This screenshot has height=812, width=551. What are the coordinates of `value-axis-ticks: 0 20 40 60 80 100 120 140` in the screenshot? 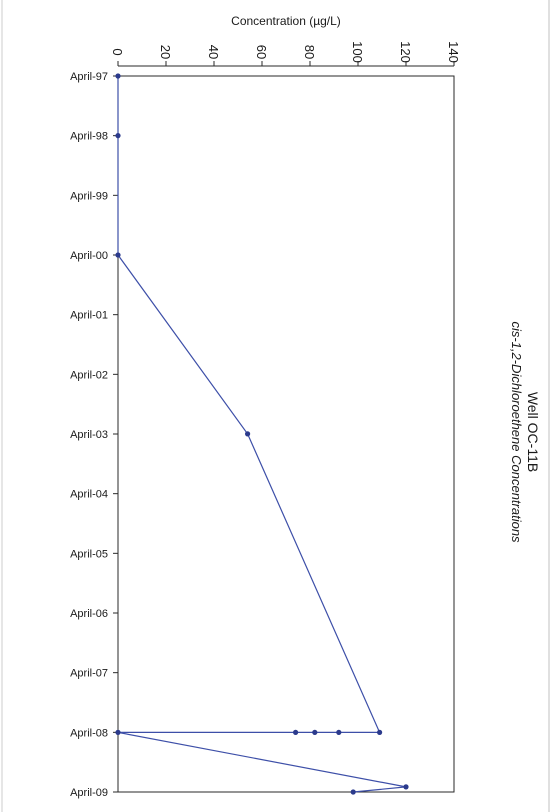 It's located at (285, 53).